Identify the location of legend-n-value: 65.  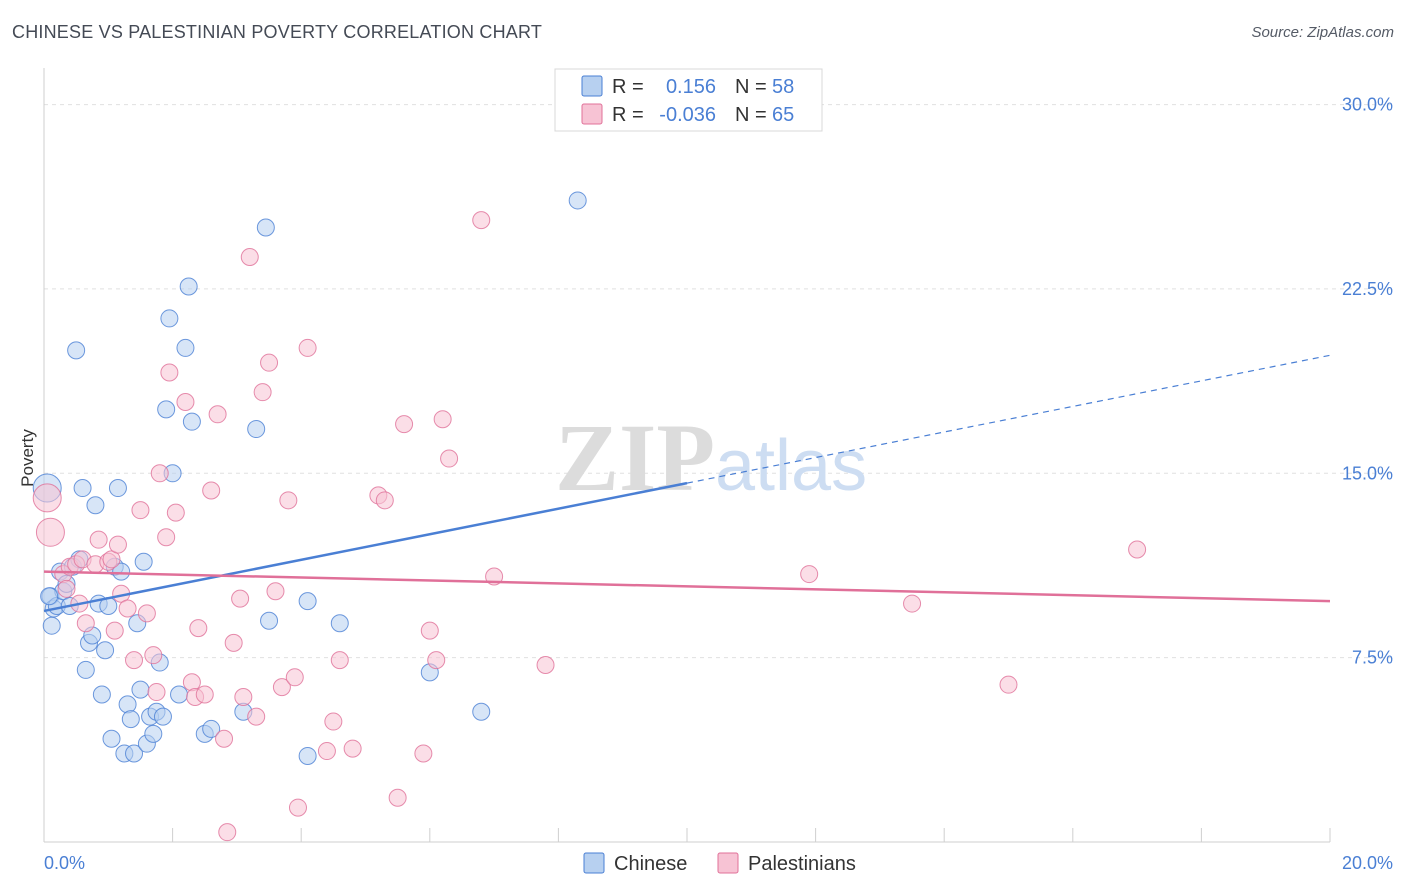
(783, 115).